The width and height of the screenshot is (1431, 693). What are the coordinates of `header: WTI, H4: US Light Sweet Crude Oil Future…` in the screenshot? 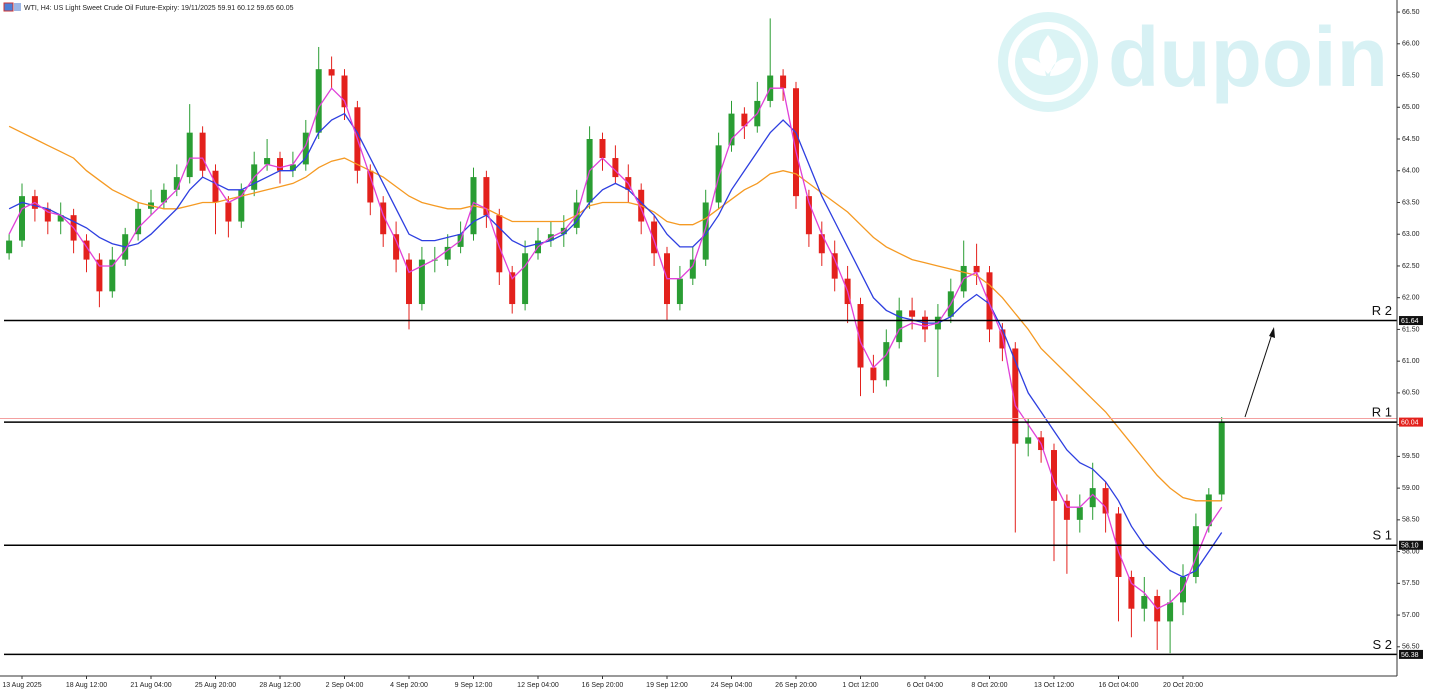 It's located at (159, 8).